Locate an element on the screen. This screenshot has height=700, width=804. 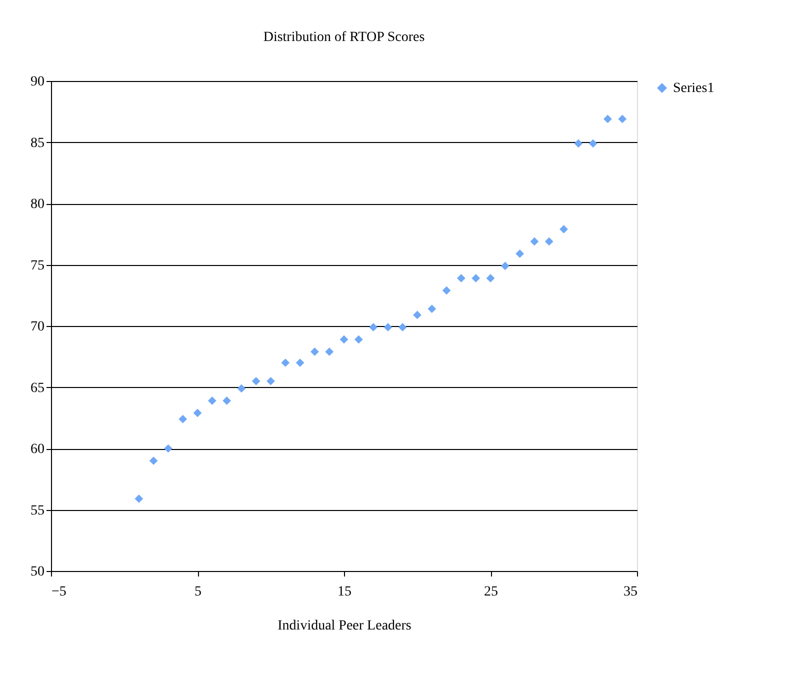
y-tick-label: 55 is located at coordinates (37, 510).